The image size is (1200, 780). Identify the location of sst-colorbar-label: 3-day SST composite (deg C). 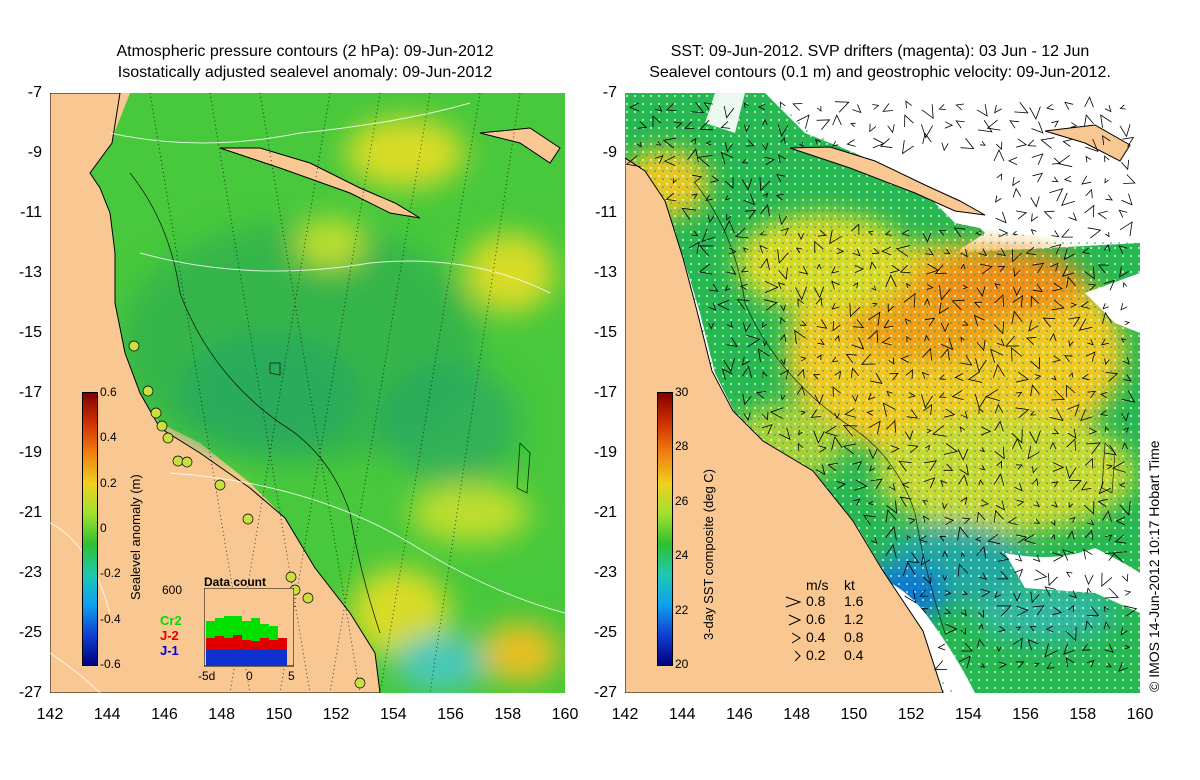
(708, 554).